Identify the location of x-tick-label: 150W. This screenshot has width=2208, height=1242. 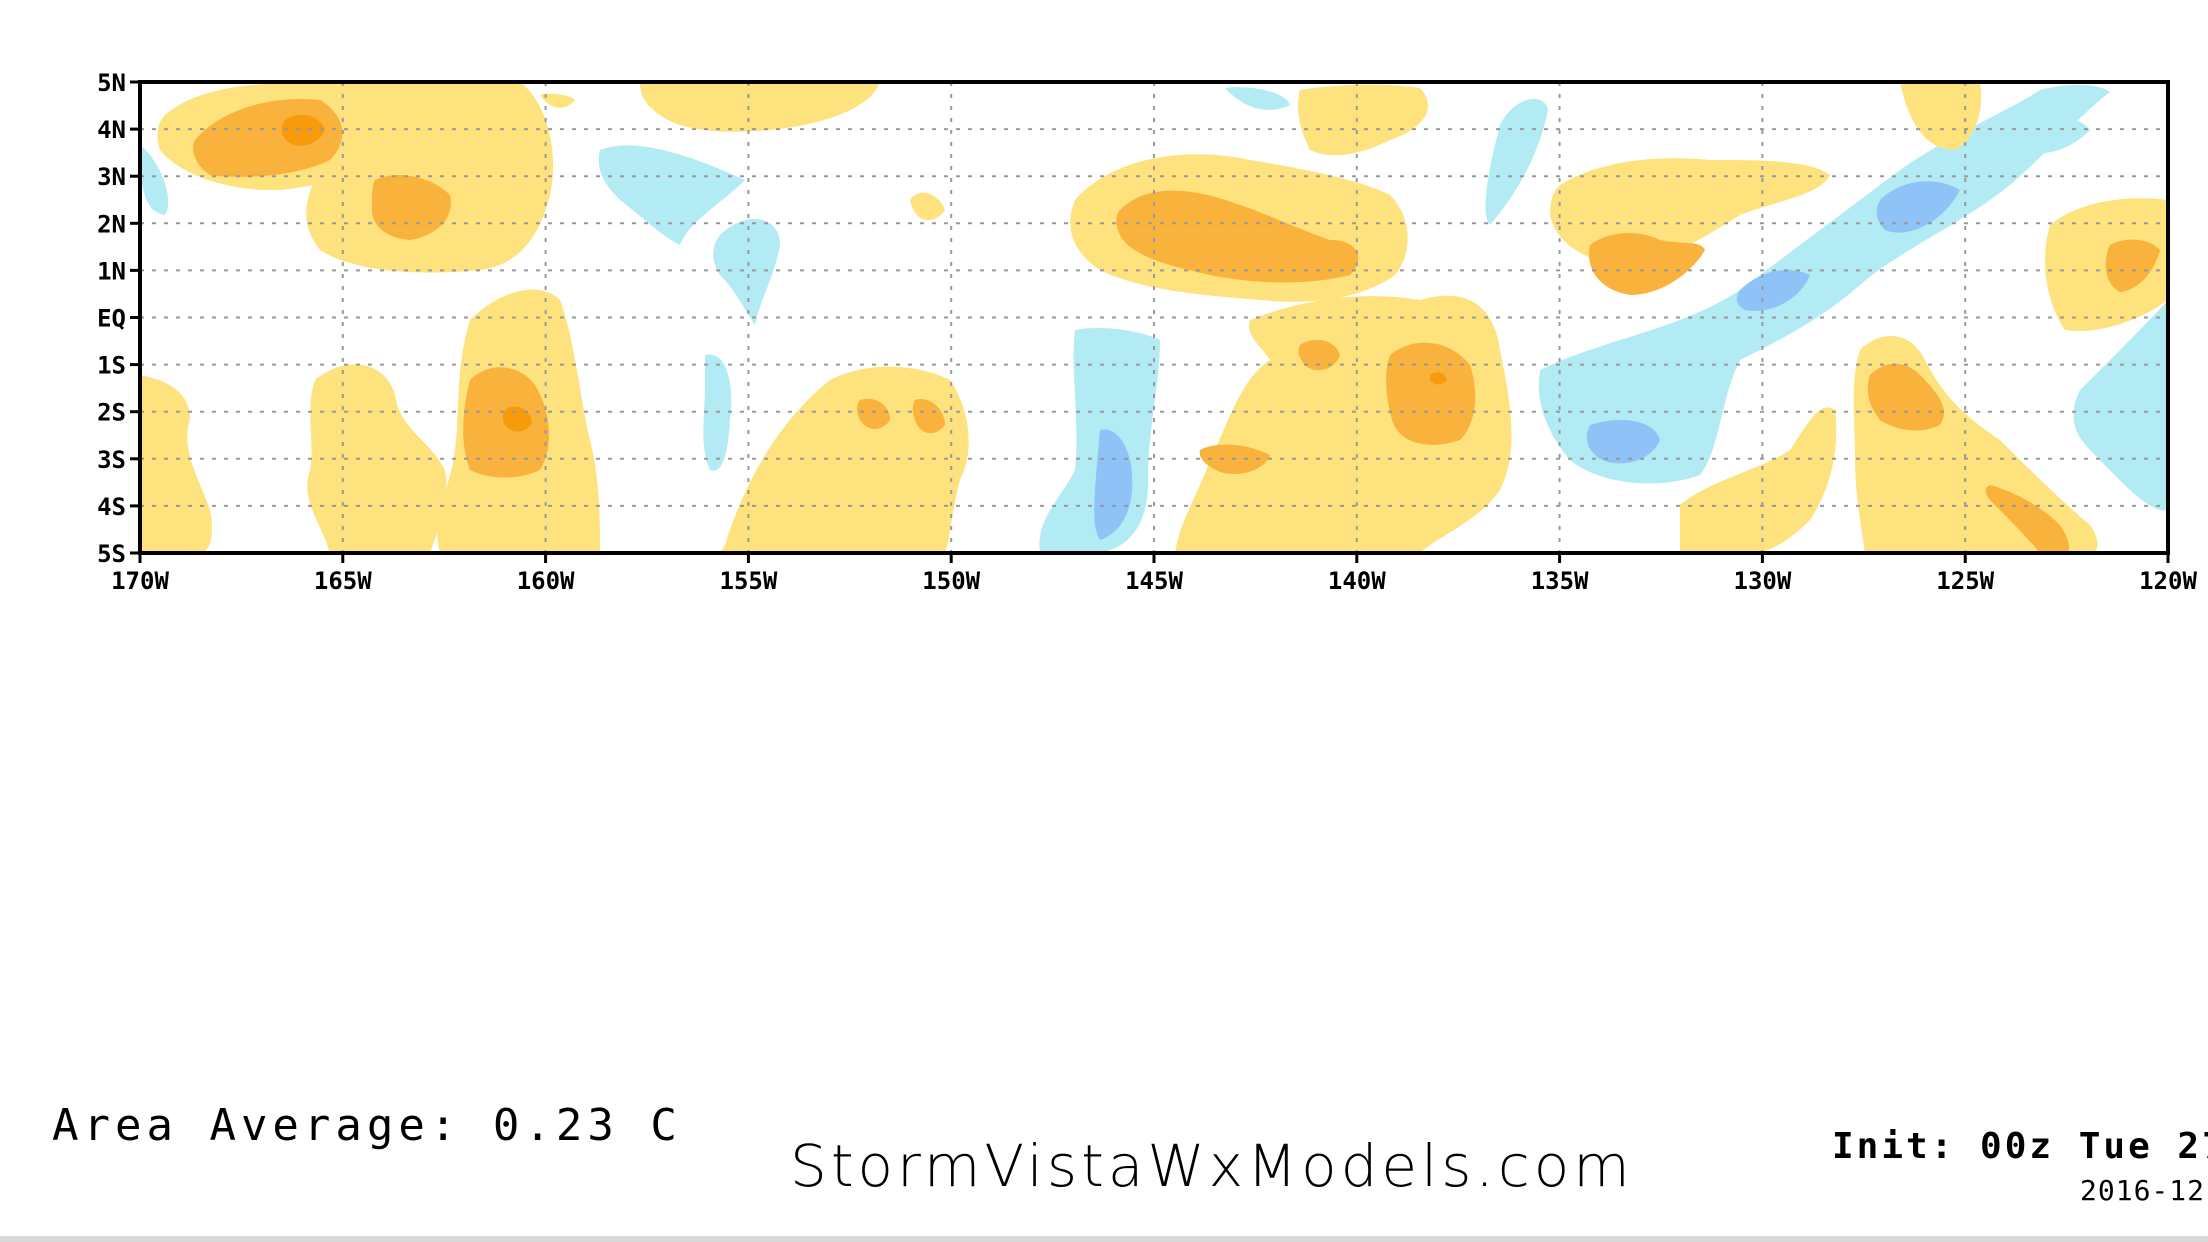
(951, 581).